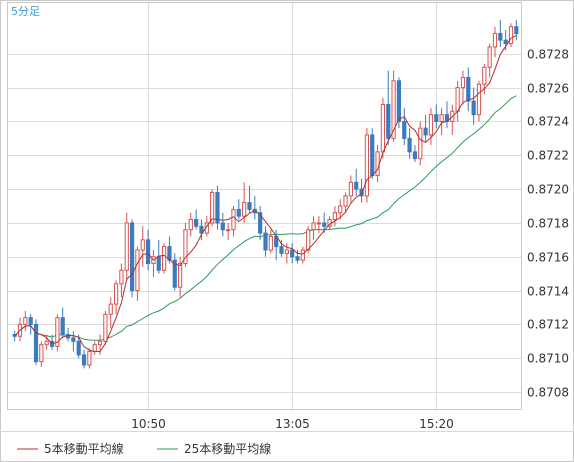 This screenshot has height=462, width=574. Describe the element at coordinates (84, 448) in the screenshot. I see `legend-label-ma5: 5本移動平均線` at that location.